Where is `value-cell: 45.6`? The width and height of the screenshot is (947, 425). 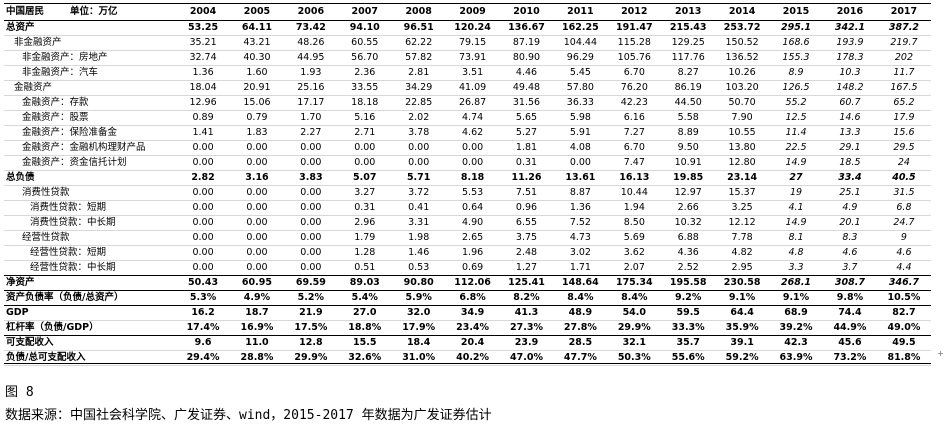 value-cell: 45.6 is located at coordinates (849, 343).